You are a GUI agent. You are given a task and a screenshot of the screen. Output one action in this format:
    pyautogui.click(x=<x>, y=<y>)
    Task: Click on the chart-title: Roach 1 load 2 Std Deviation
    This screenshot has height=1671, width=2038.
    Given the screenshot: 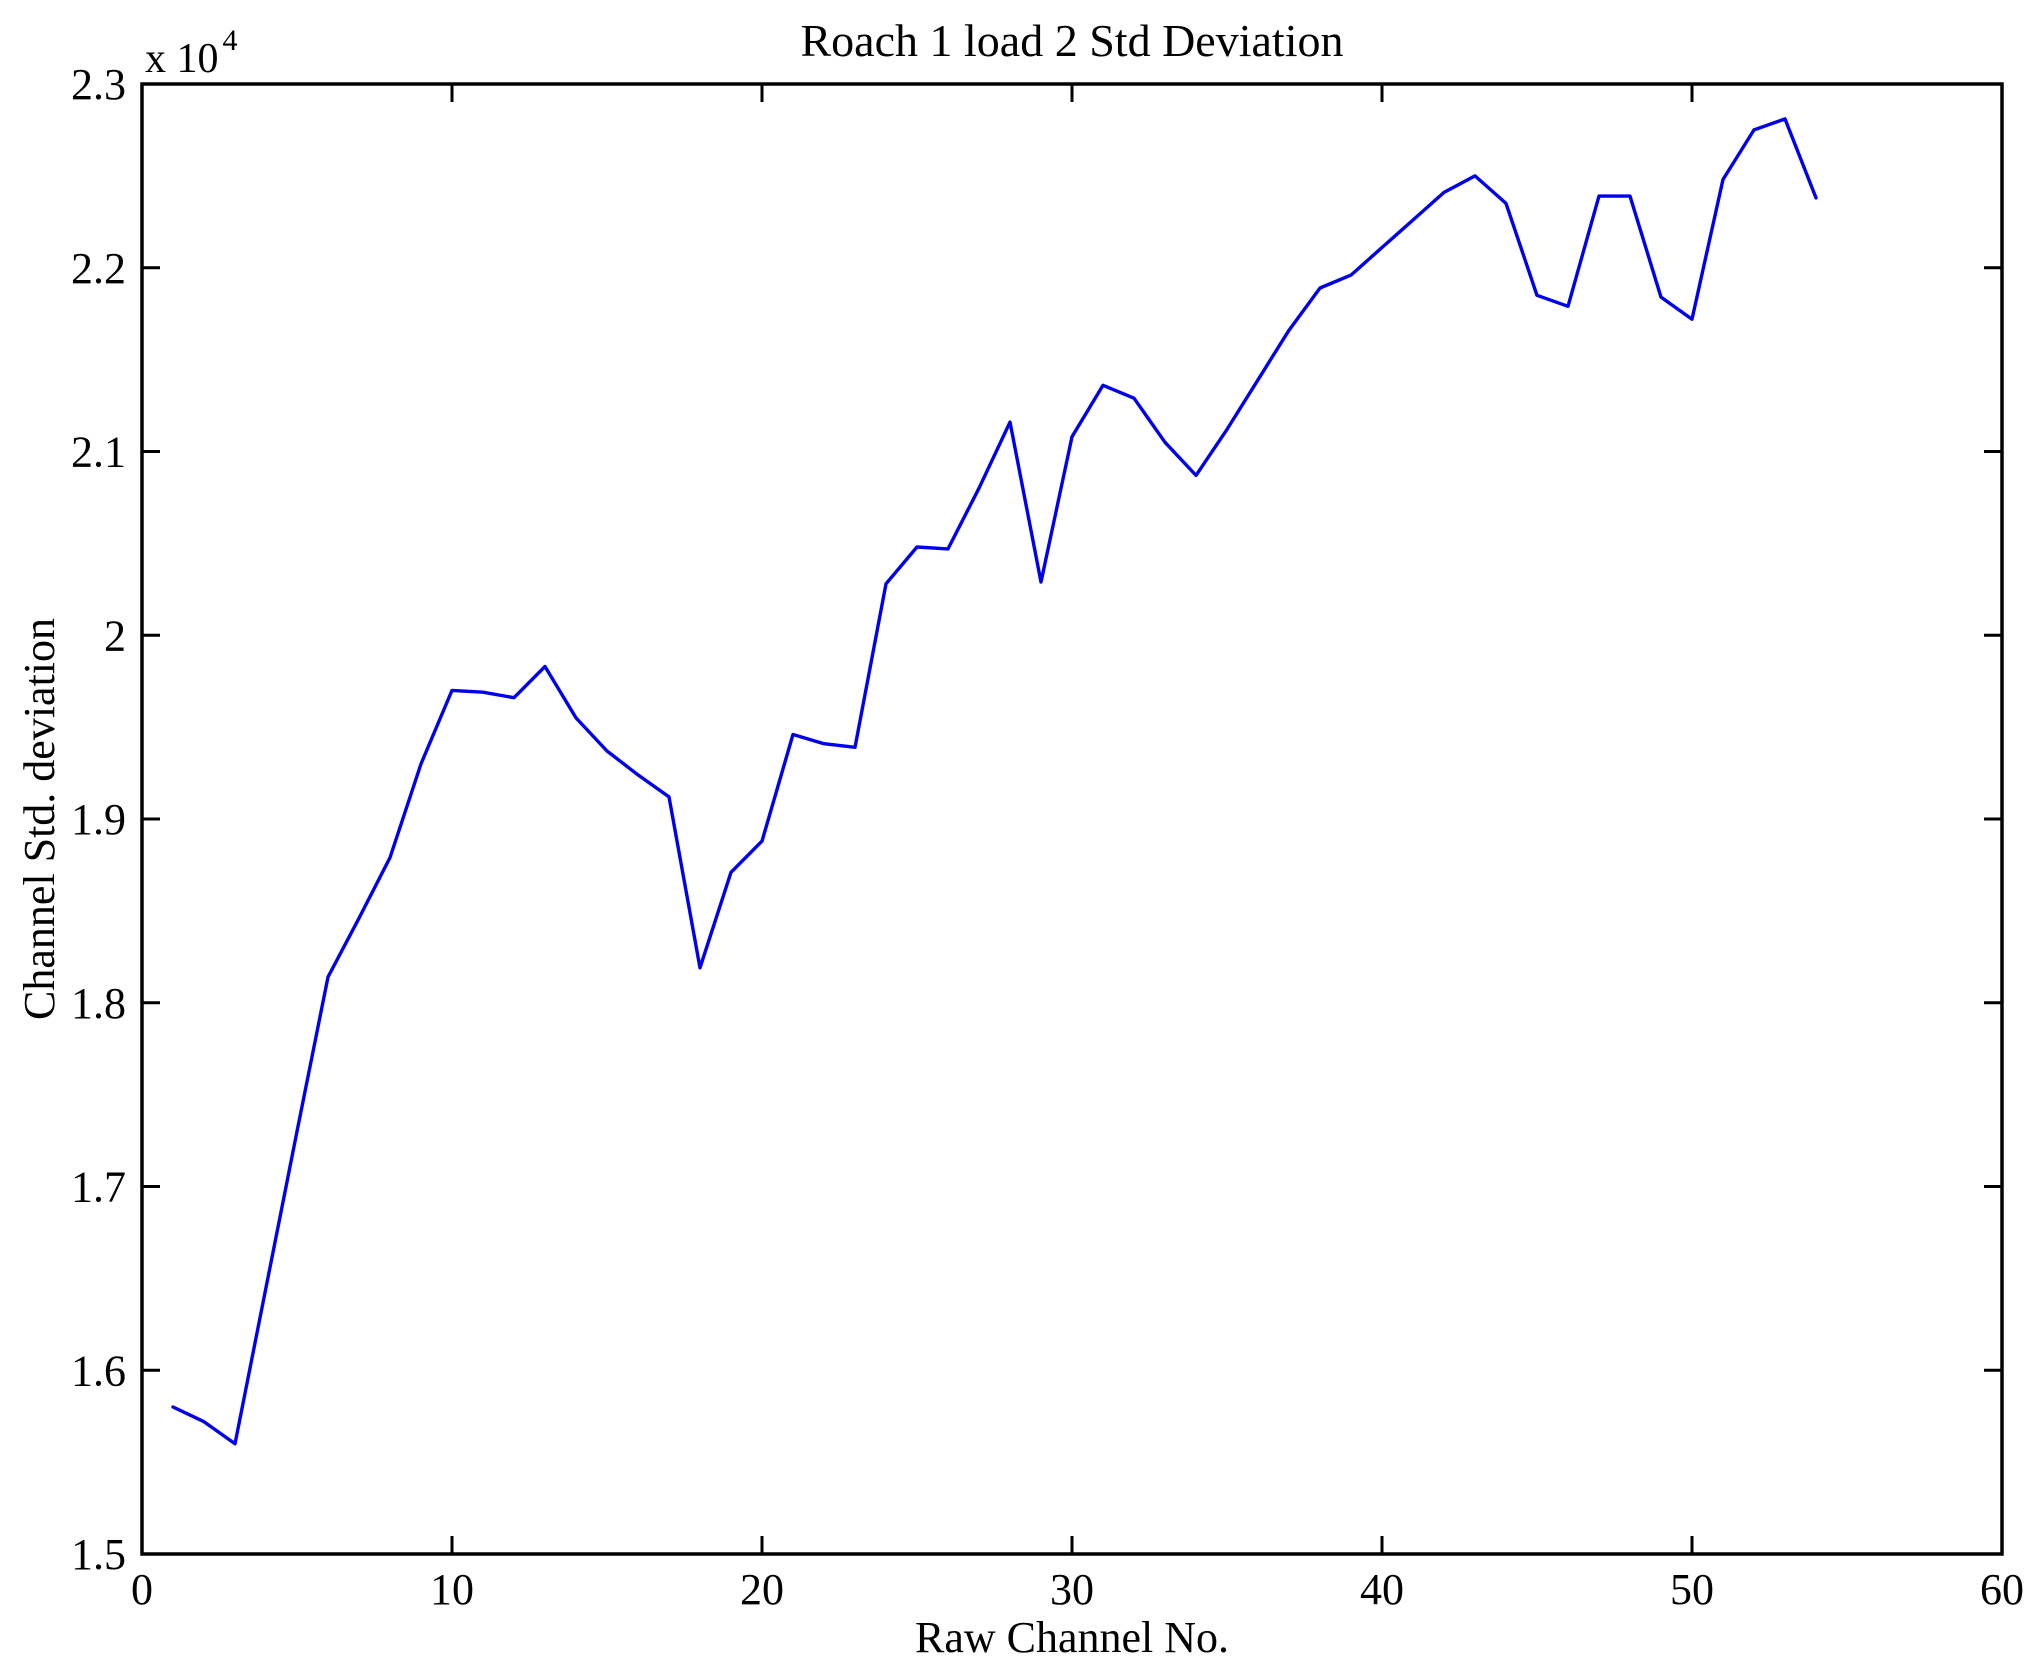 What is the action you would take?
    pyautogui.click(x=1072, y=40)
    